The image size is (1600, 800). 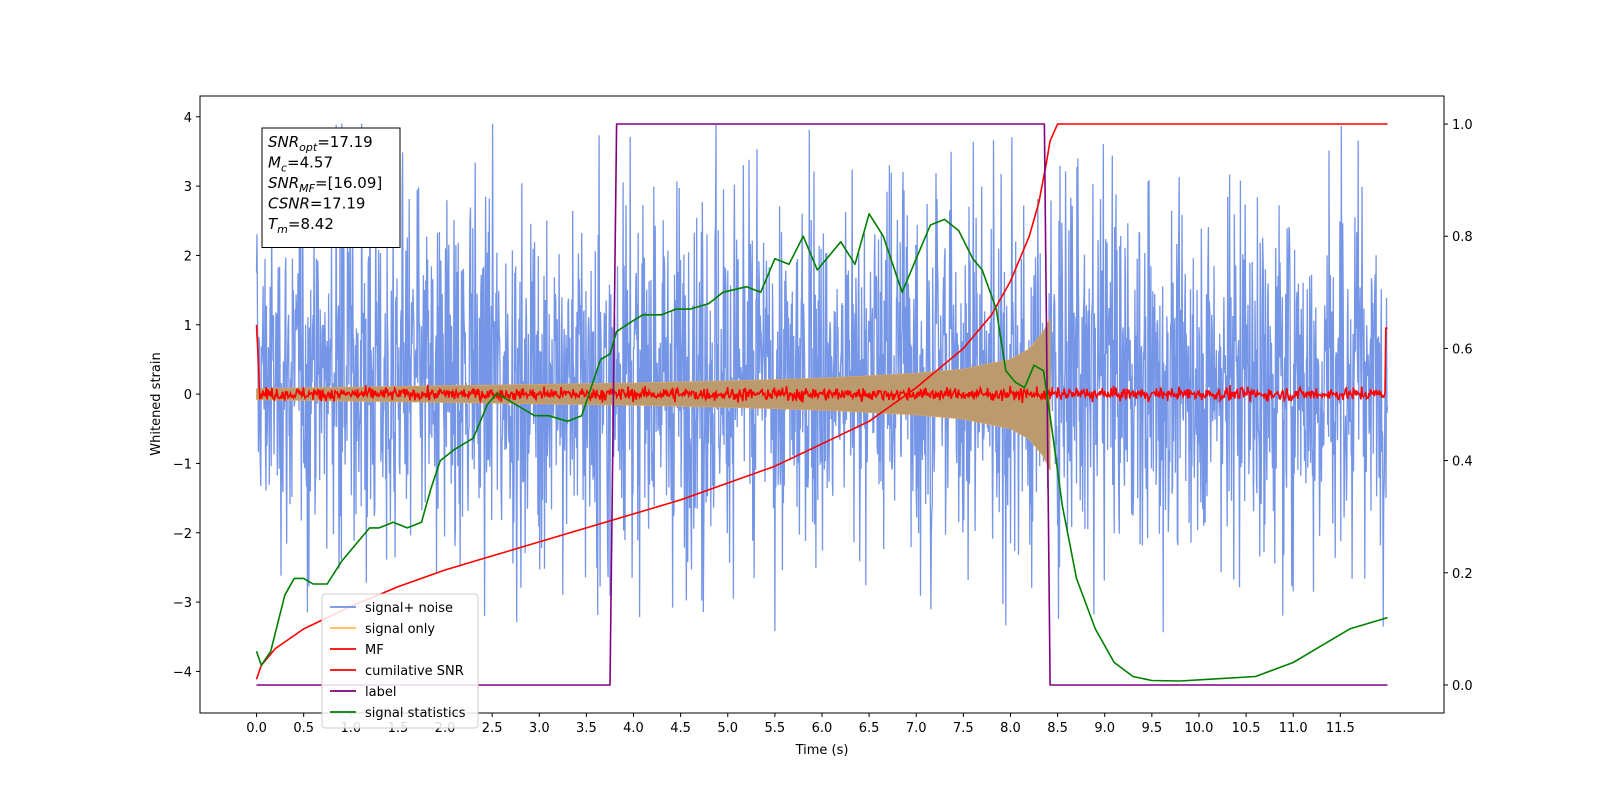 What do you see at coordinates (1104, 728) in the screenshot?
I see `x-tick-label: 9.0` at bounding box center [1104, 728].